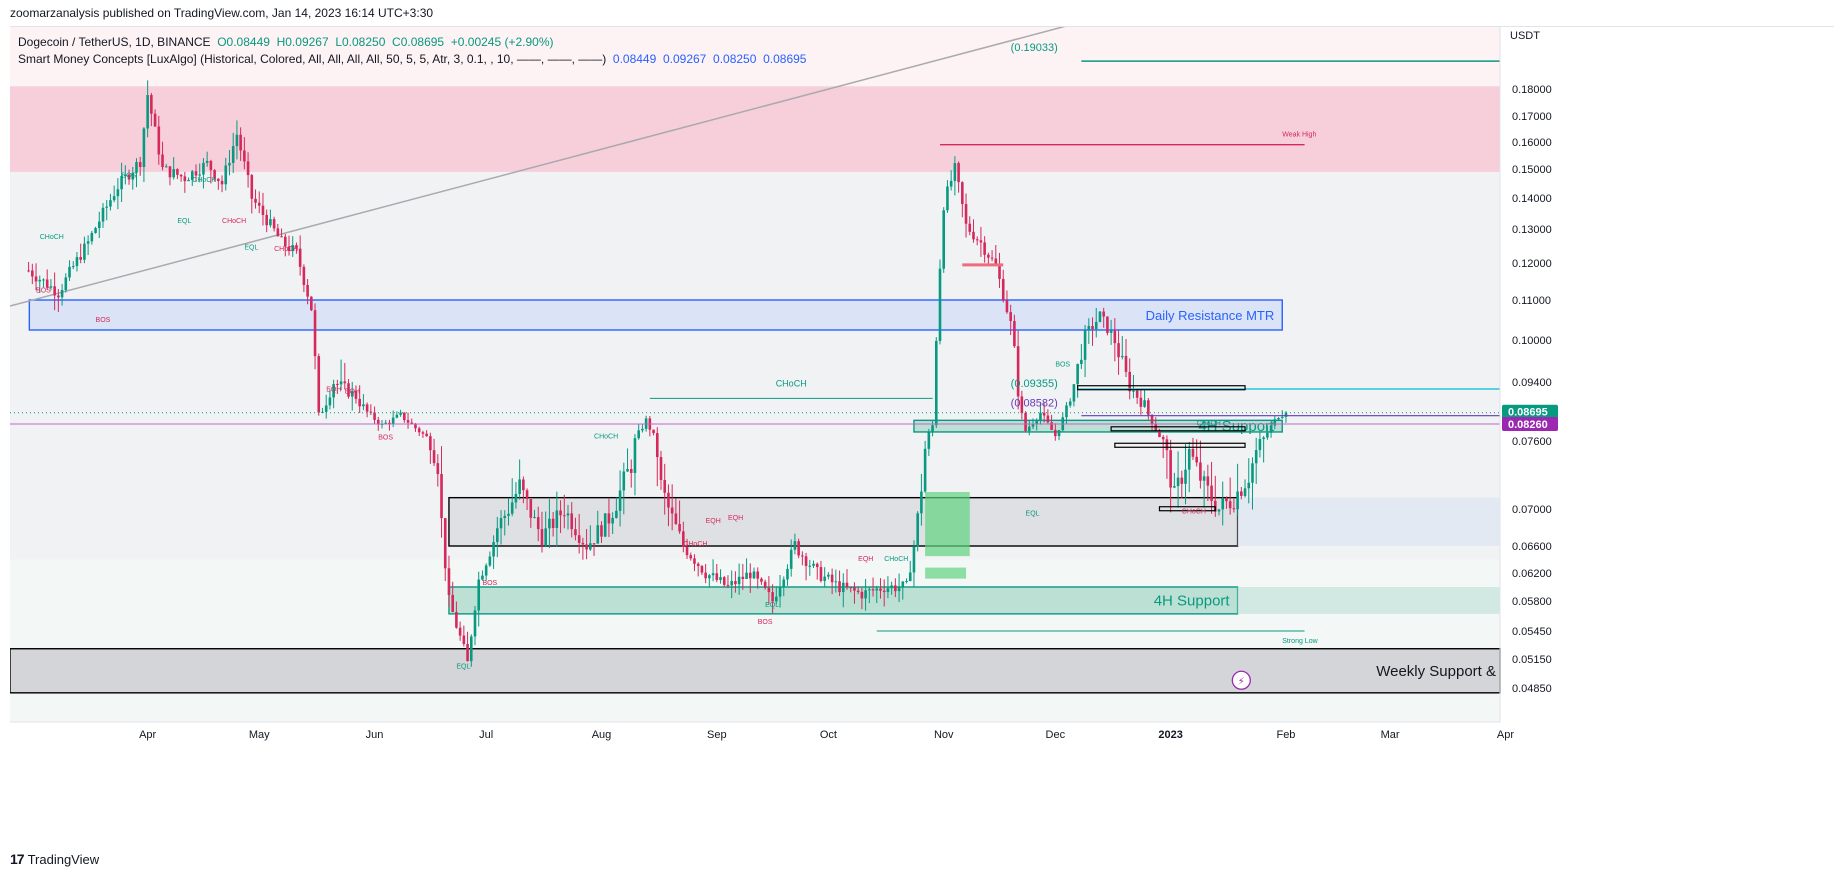  Describe the element at coordinates (655, 315) in the screenshot. I see `daily-resistance` at that location.